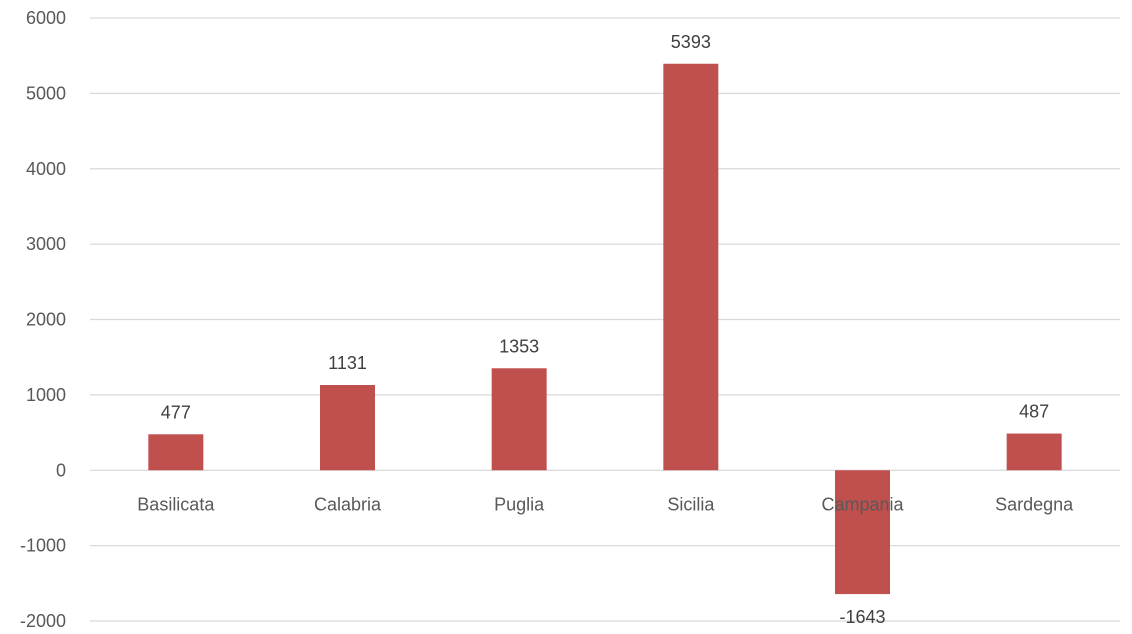 The width and height of the screenshot is (1132, 634). What do you see at coordinates (519, 504) in the screenshot?
I see `x-tick-label: Puglia` at bounding box center [519, 504].